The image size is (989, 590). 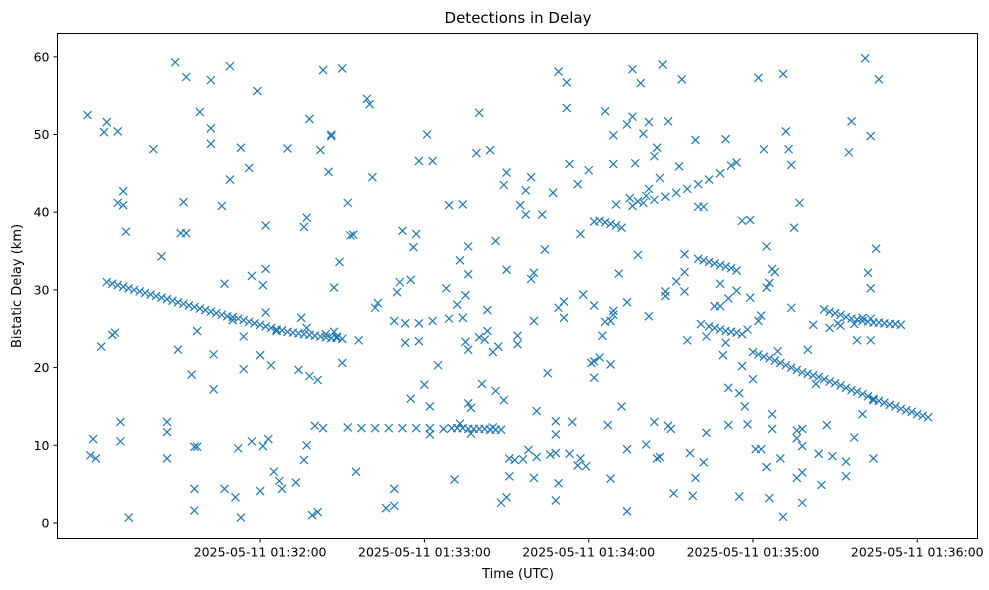 What do you see at coordinates (42, 134) in the screenshot?
I see `y-tick-label: 50` at bounding box center [42, 134].